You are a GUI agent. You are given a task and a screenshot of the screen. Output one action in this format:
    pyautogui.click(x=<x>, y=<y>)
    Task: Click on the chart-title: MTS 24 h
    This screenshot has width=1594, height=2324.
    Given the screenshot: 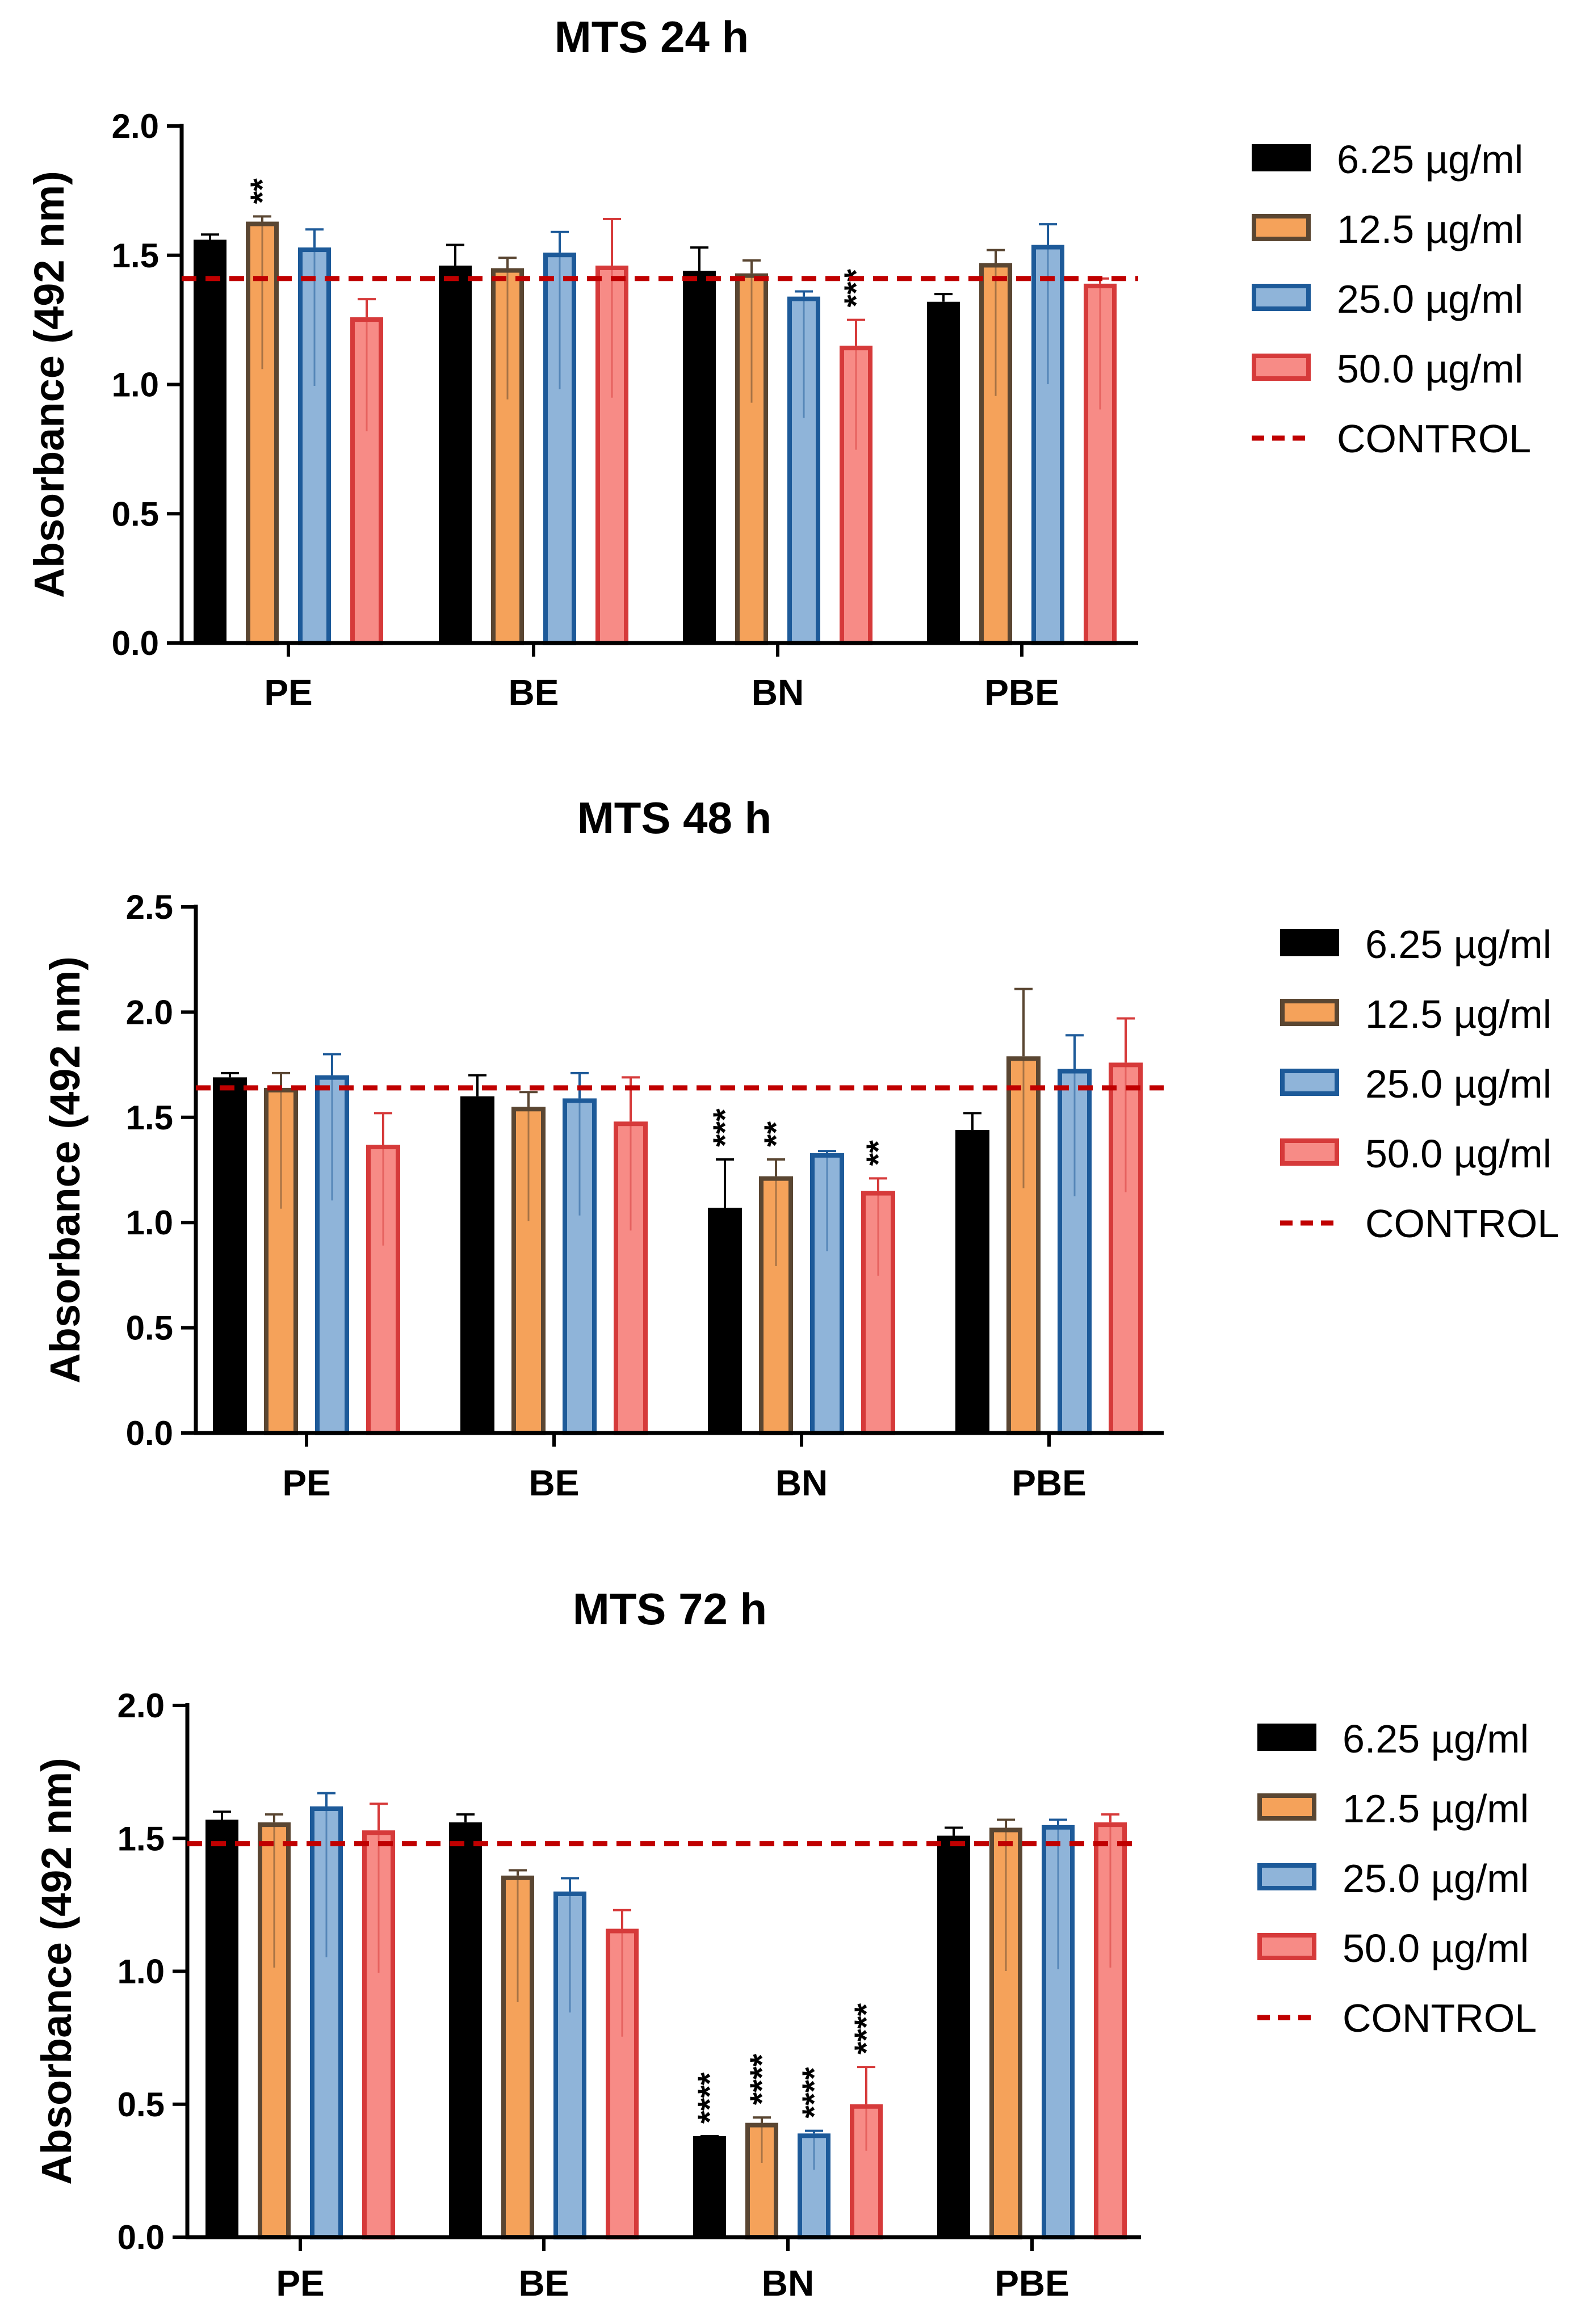 What is the action you would take?
    pyautogui.click(x=652, y=37)
    